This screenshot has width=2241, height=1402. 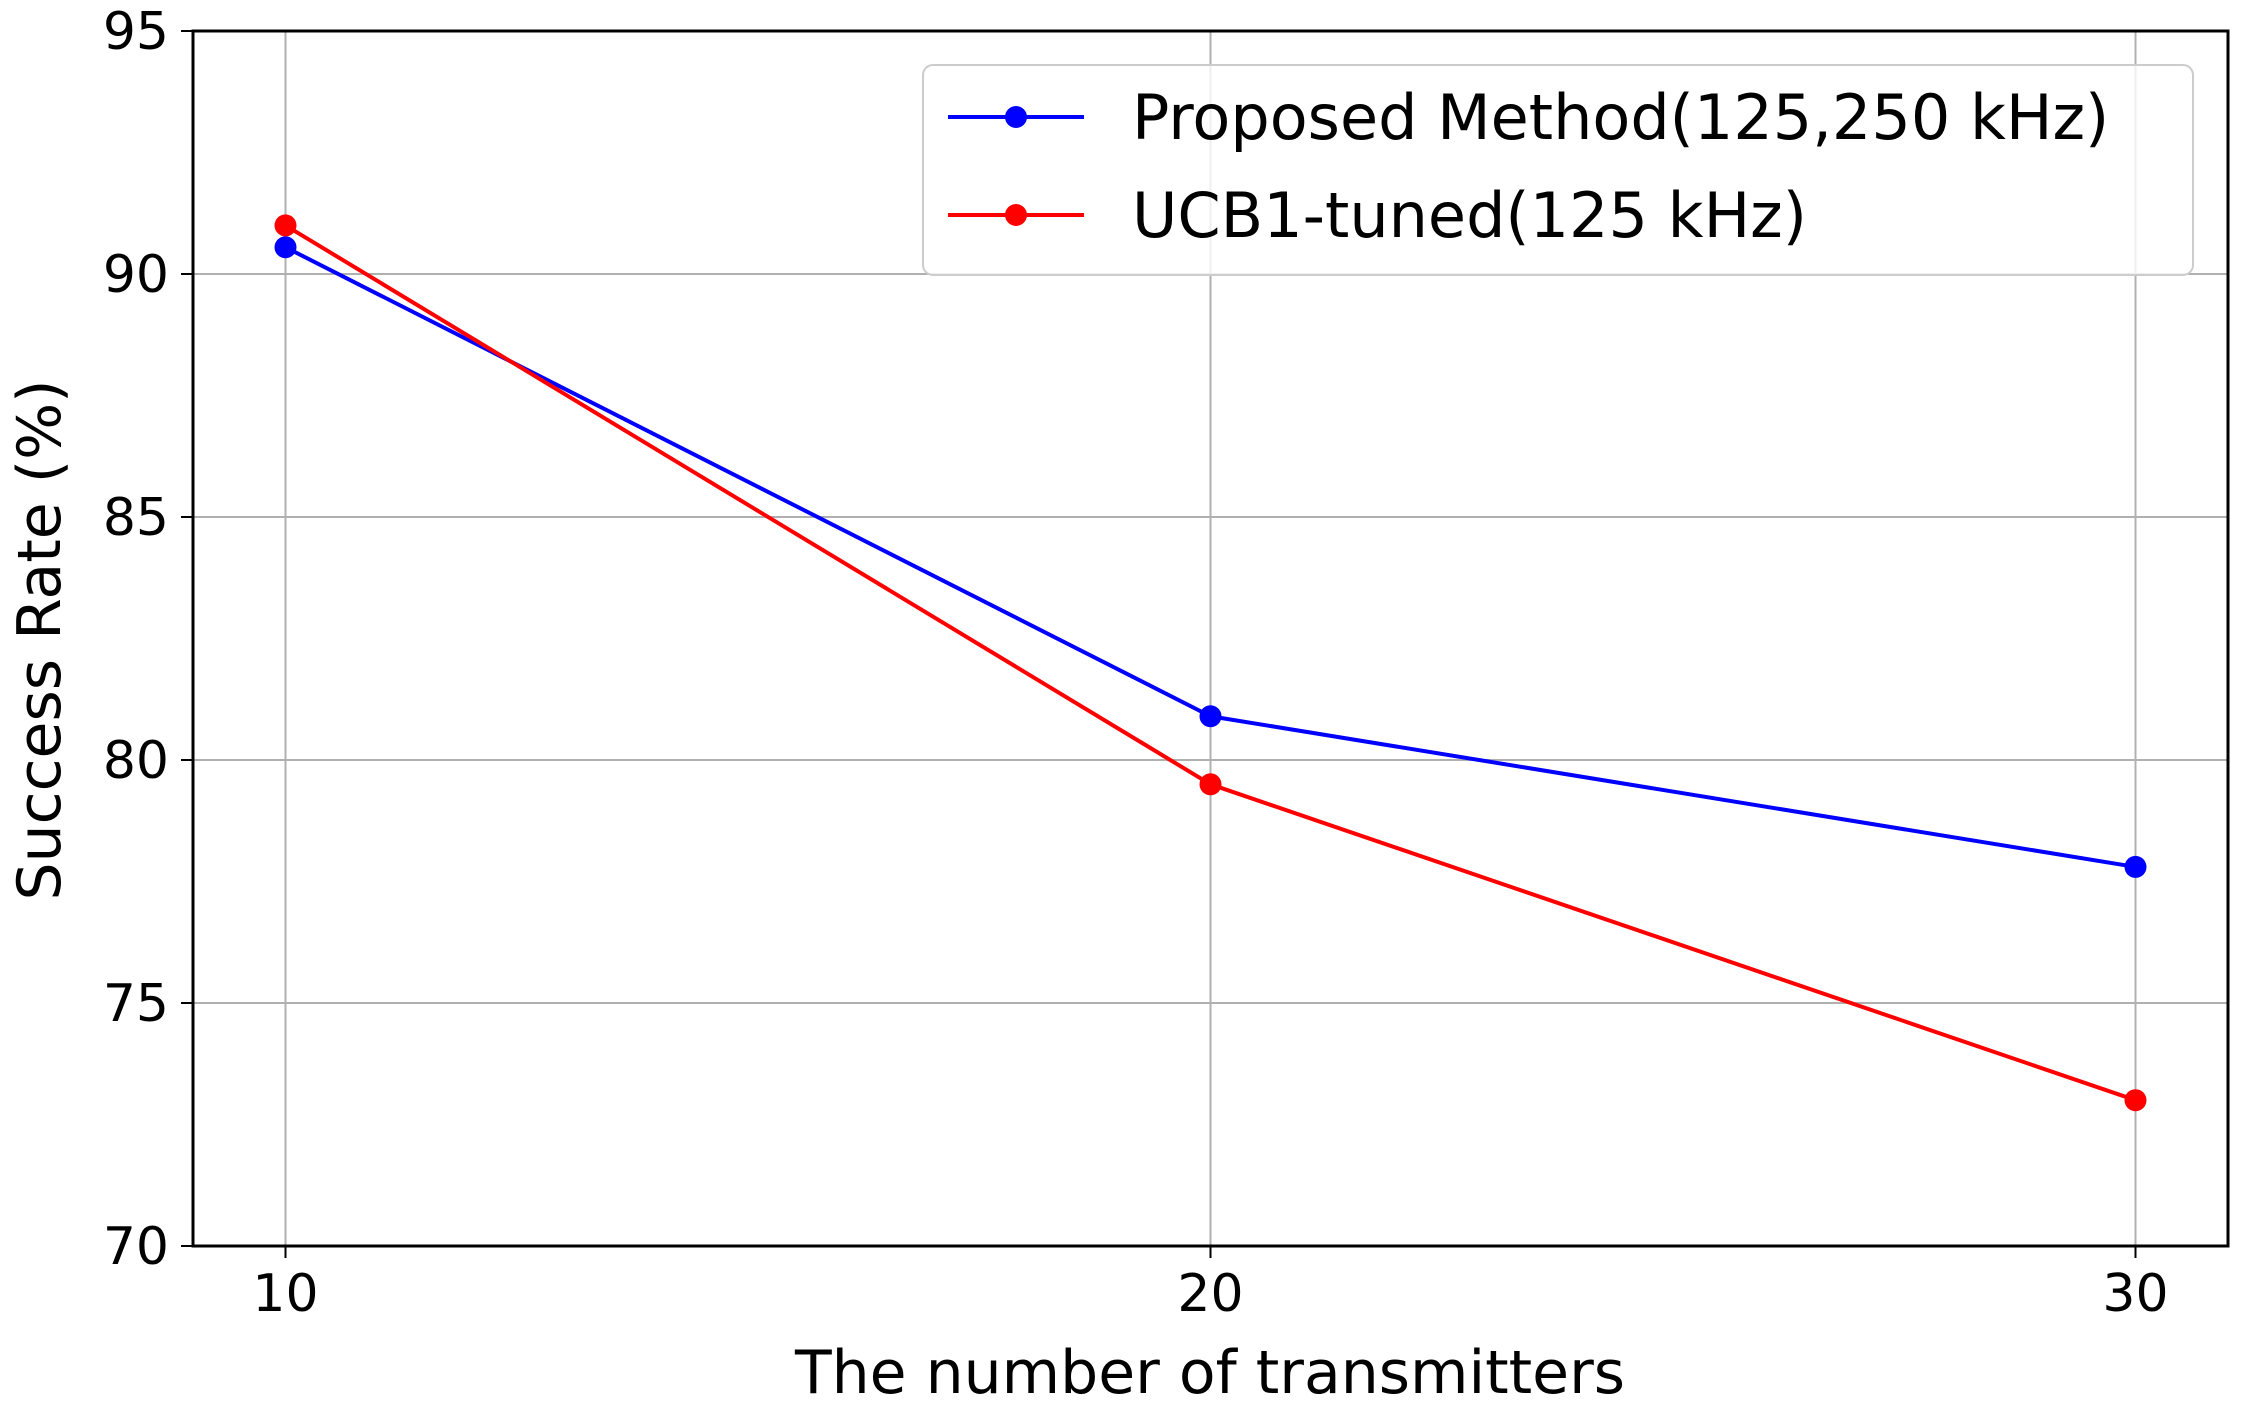 I want to click on y-tick-label: 95, so click(x=136, y=32).